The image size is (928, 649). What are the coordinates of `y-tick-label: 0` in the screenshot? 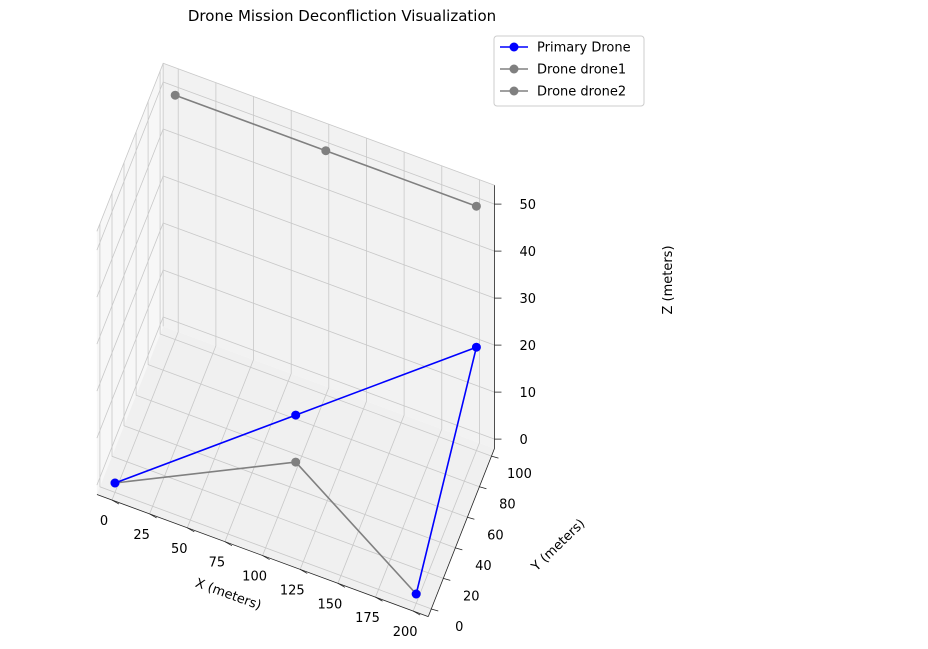 It's located at (459, 627).